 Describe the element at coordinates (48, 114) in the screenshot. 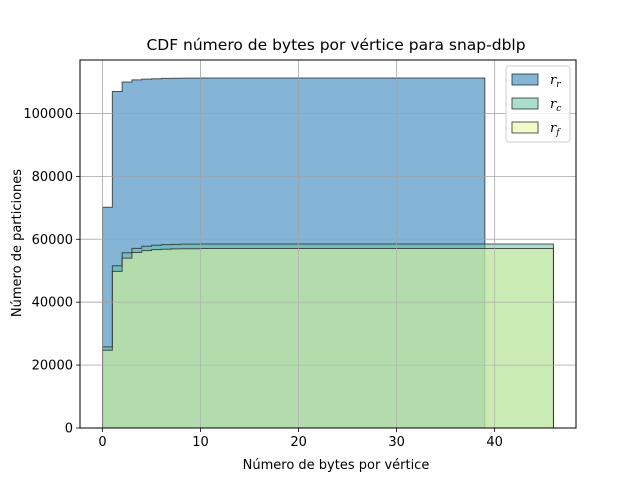

I see `y-tick-label: 100000` at that location.